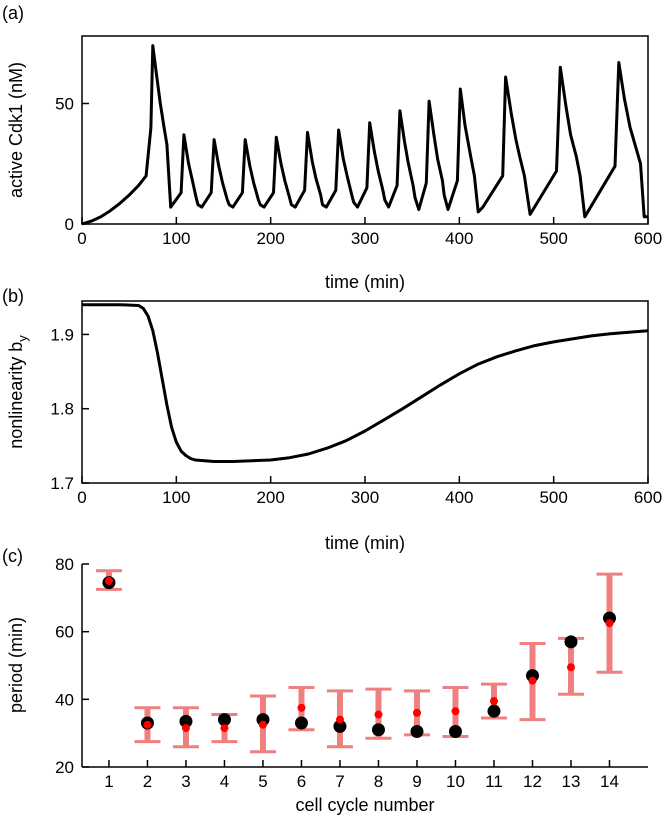 Image resolution: width=668 pixels, height=818 pixels. I want to click on panel-b-y-axis-label-subscript: y, so click(22, 338).